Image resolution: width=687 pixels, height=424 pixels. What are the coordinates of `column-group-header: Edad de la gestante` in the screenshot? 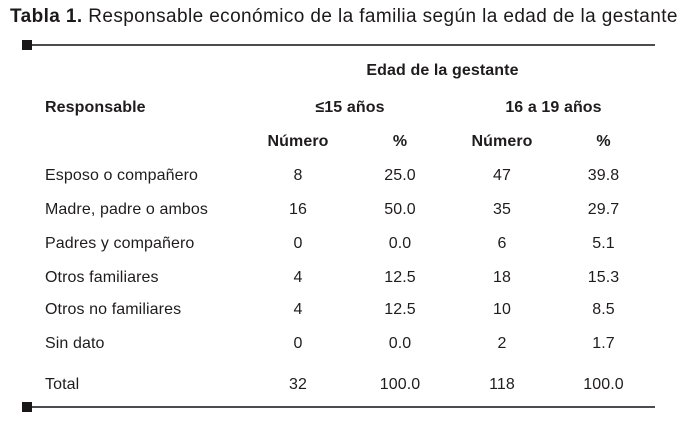 It's located at (442, 70).